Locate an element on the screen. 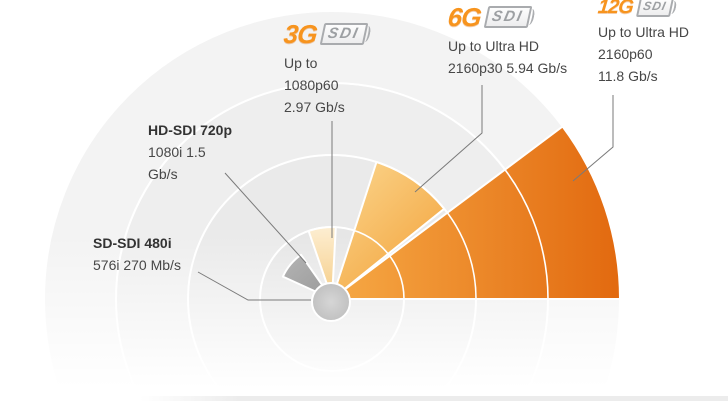 This screenshot has height=401, width=728. 3g-detail-line3: 2.97 Gb/s is located at coordinates (314, 107).